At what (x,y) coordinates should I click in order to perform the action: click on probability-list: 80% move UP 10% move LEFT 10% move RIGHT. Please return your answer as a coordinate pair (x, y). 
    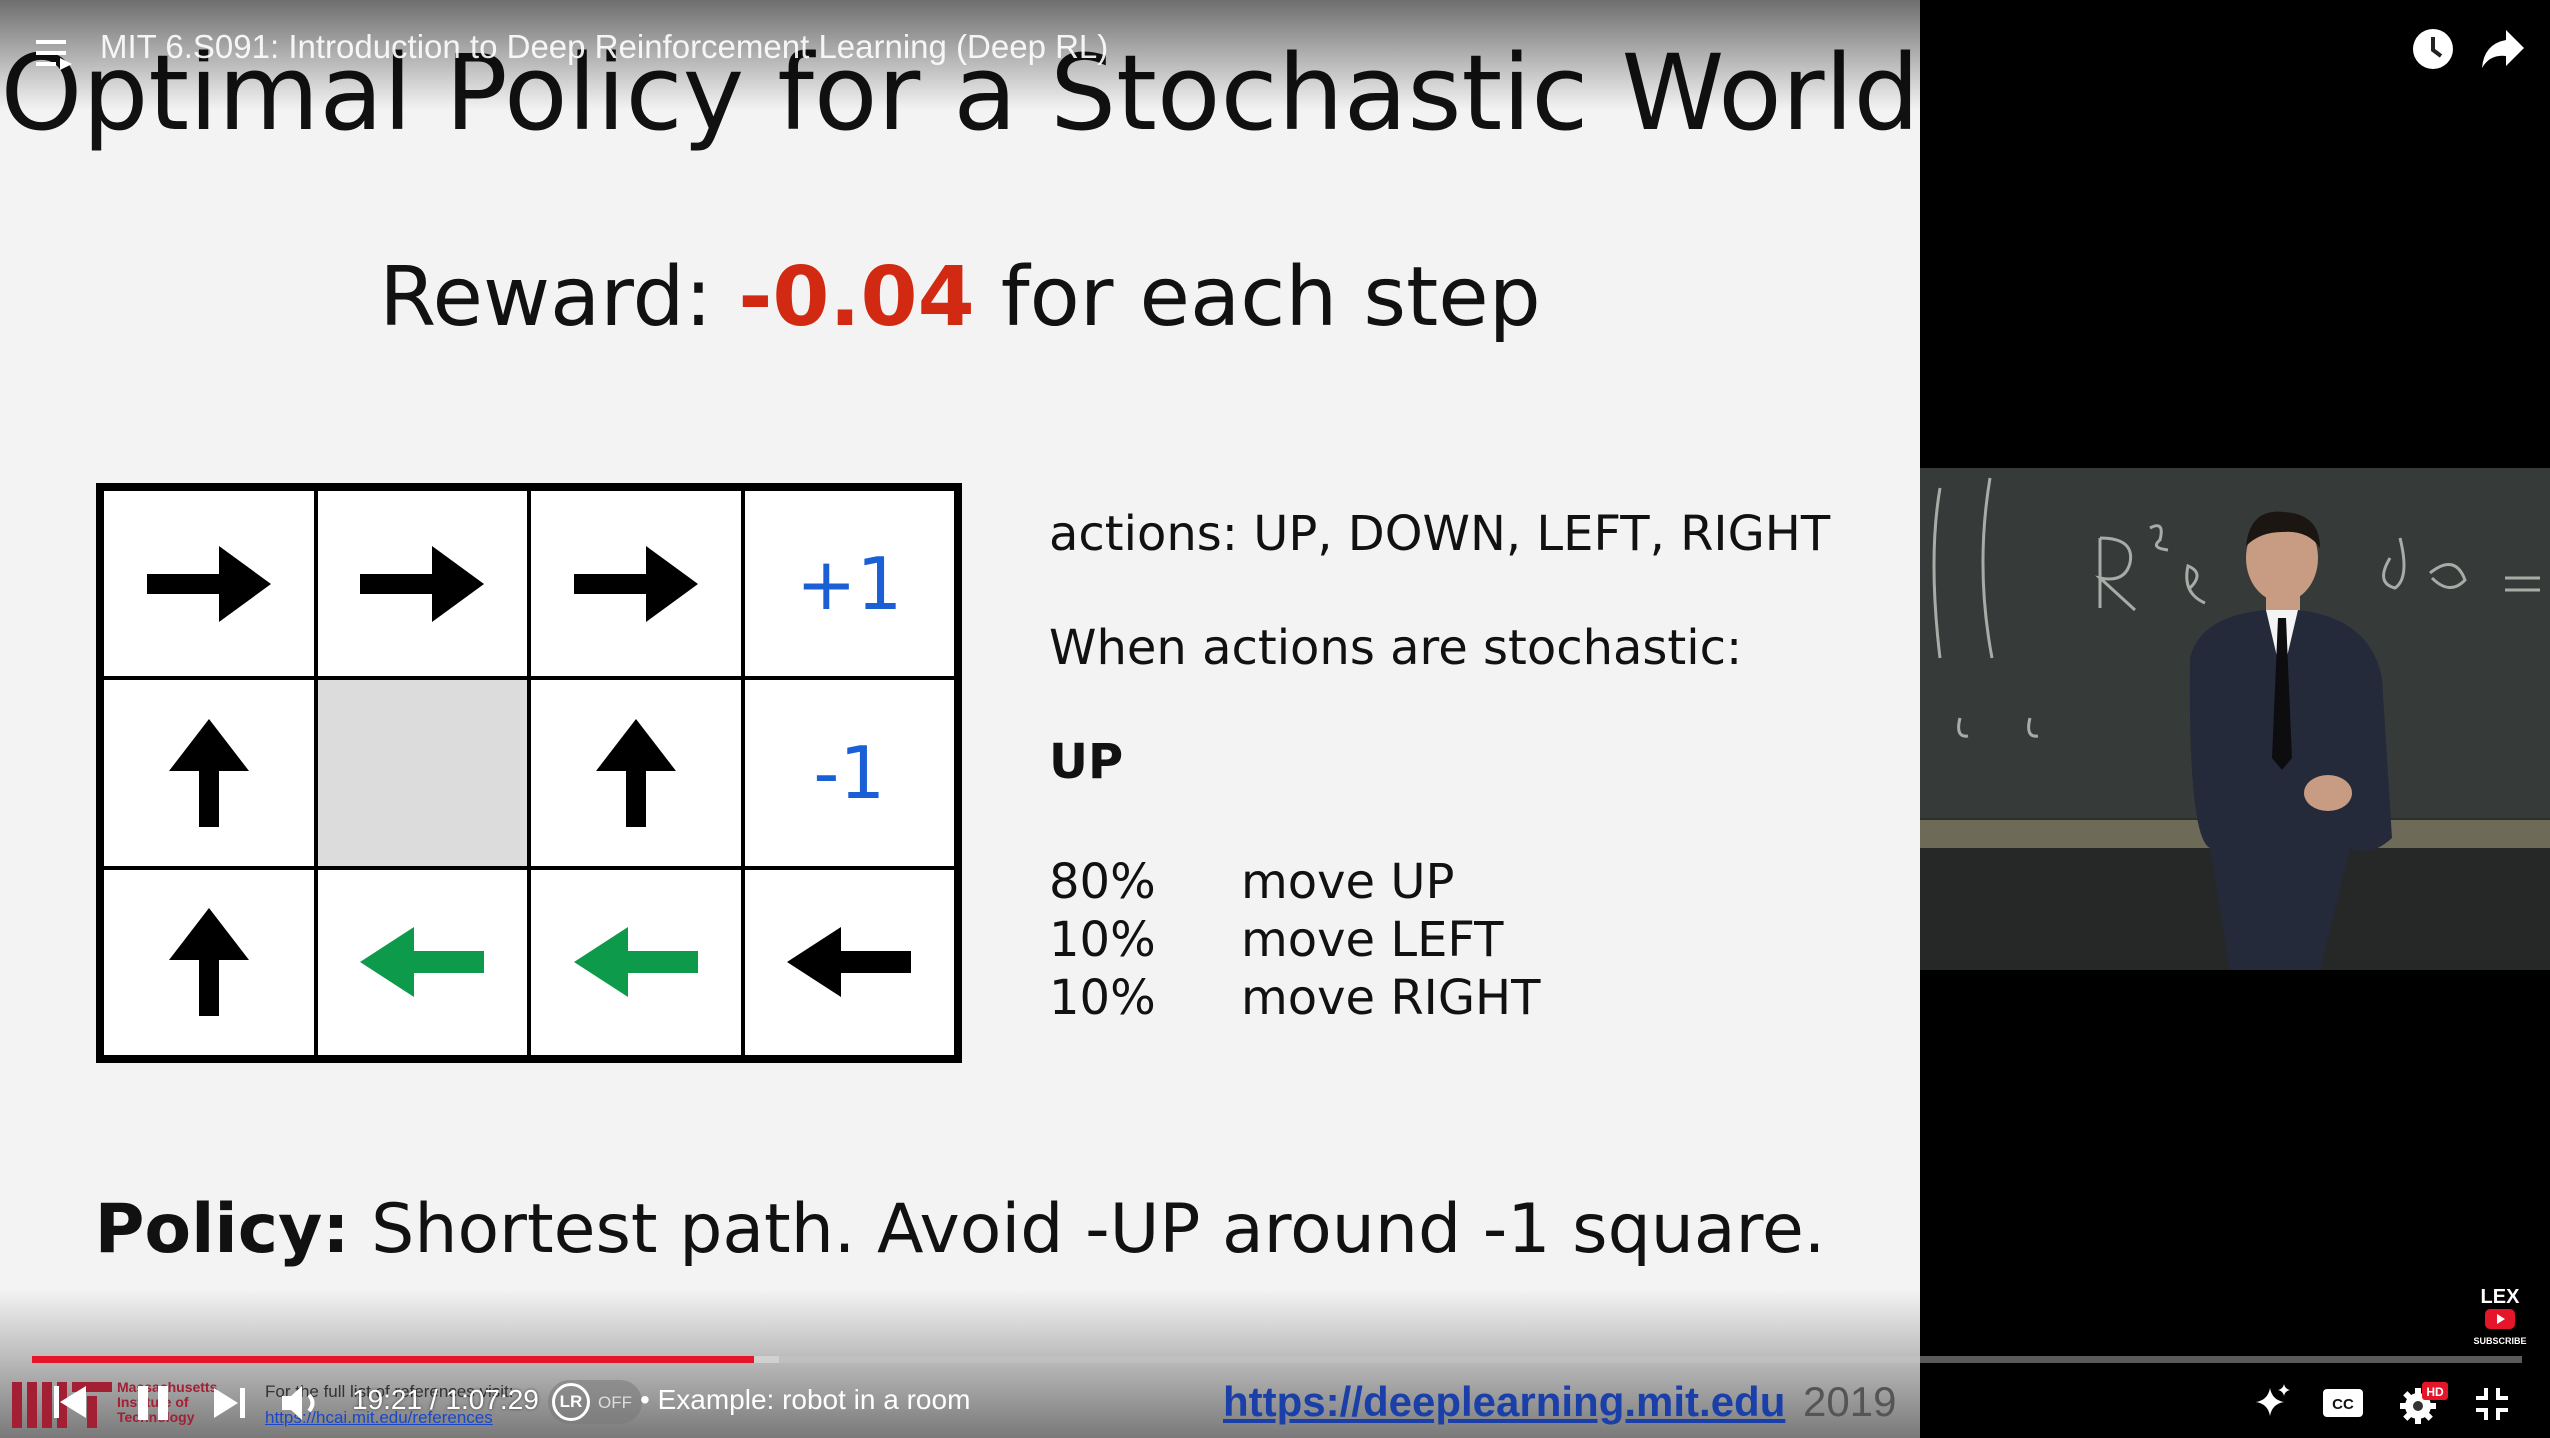
    Looking at the image, I should click on (1439, 940).